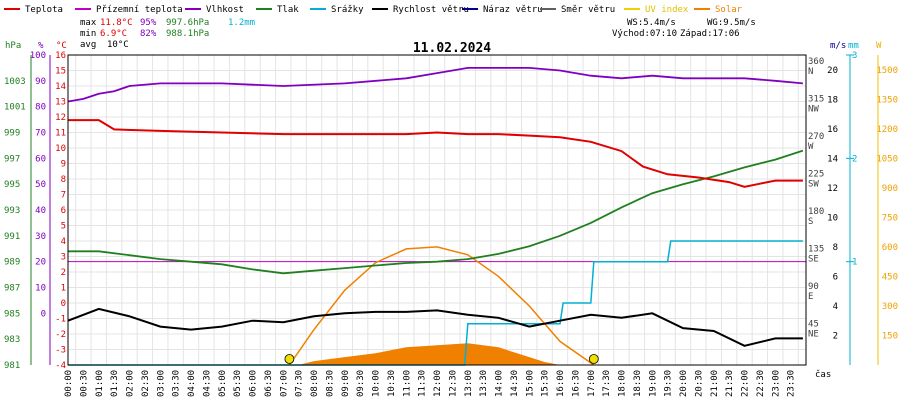  Describe the element at coordinates (40, 263) in the screenshot. I see `axis-tick-humidity: 20` at that location.